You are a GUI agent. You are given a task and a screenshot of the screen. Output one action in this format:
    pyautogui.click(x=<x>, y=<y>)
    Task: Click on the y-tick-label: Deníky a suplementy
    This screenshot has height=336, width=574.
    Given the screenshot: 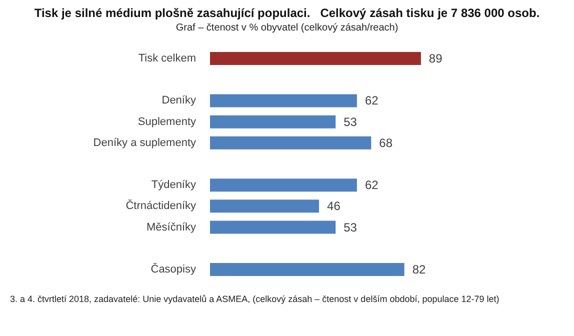 What is the action you would take?
    pyautogui.click(x=144, y=142)
    